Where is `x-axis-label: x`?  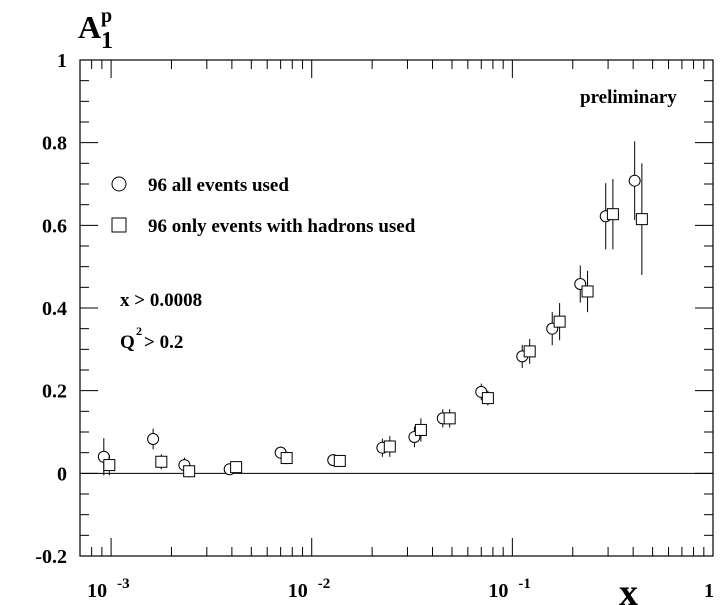
x-axis-label: x is located at coordinates (628, 588).